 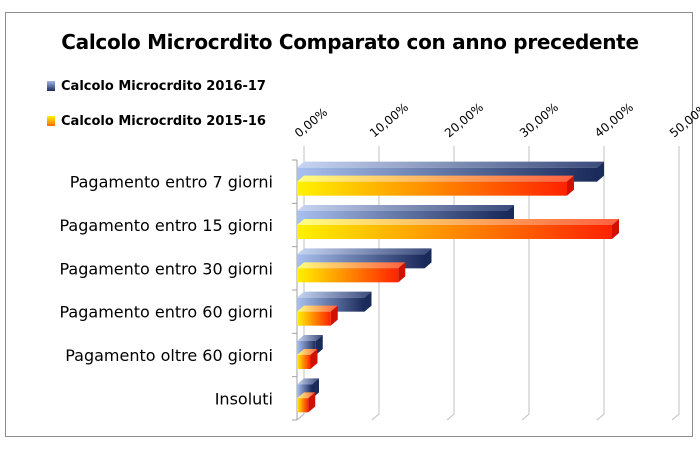 I want to click on legend-item-series1: Calcolo Microcrdito 2016-17, so click(x=156, y=86).